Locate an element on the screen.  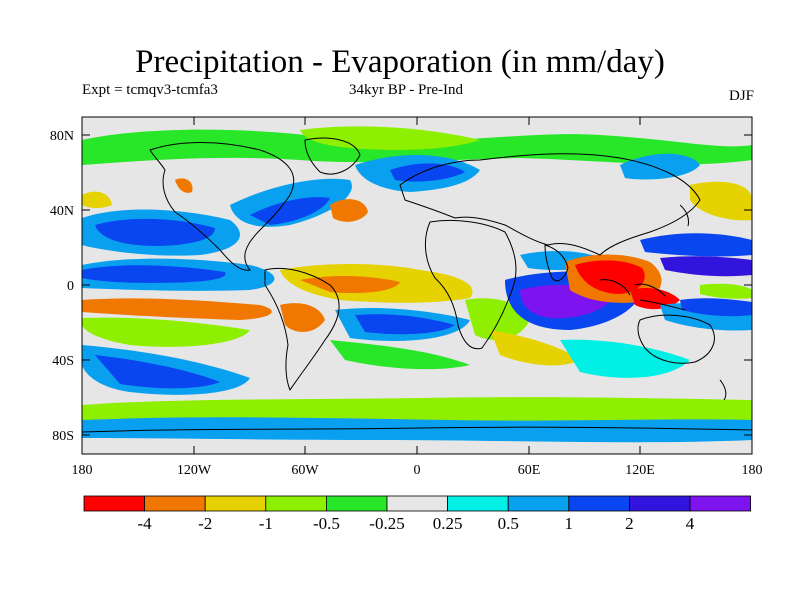
legend-label: 0.25 is located at coordinates (448, 523).